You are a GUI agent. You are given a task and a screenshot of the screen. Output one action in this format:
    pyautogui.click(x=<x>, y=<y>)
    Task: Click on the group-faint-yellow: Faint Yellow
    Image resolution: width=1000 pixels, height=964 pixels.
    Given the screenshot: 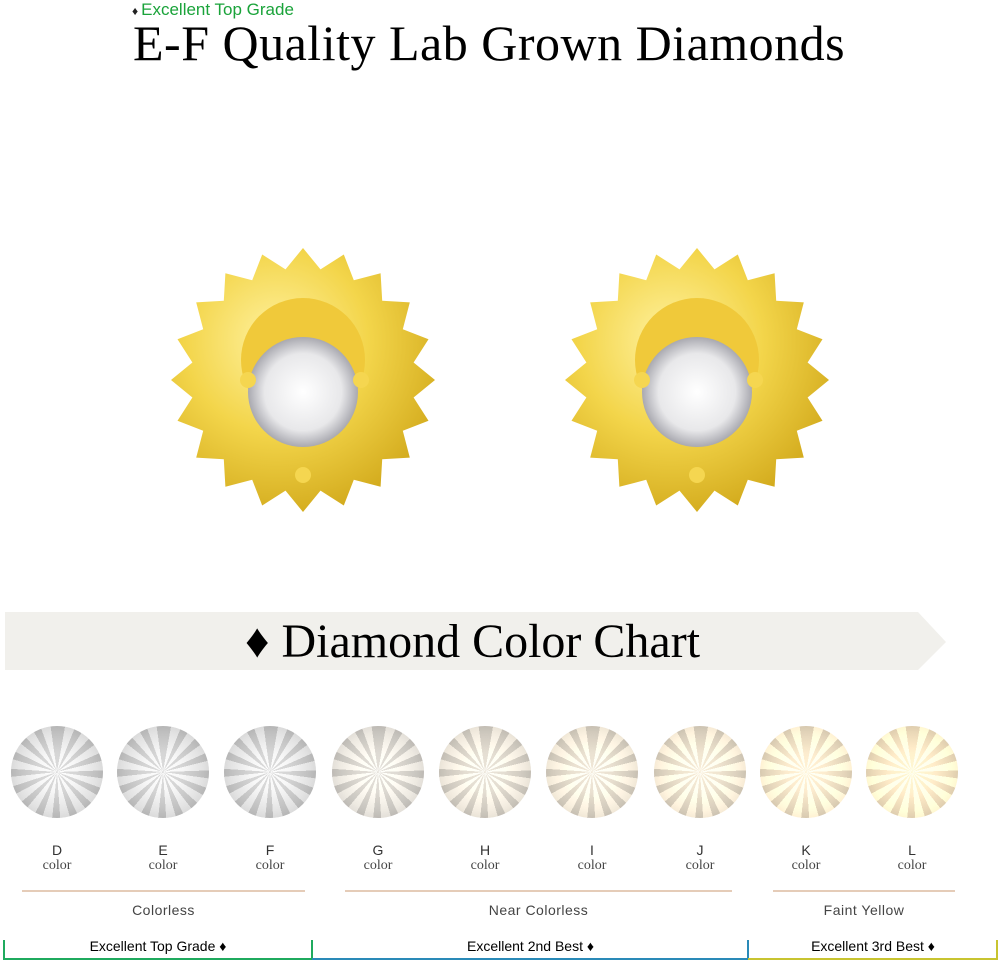 What is the action you would take?
    pyautogui.click(x=864, y=910)
    